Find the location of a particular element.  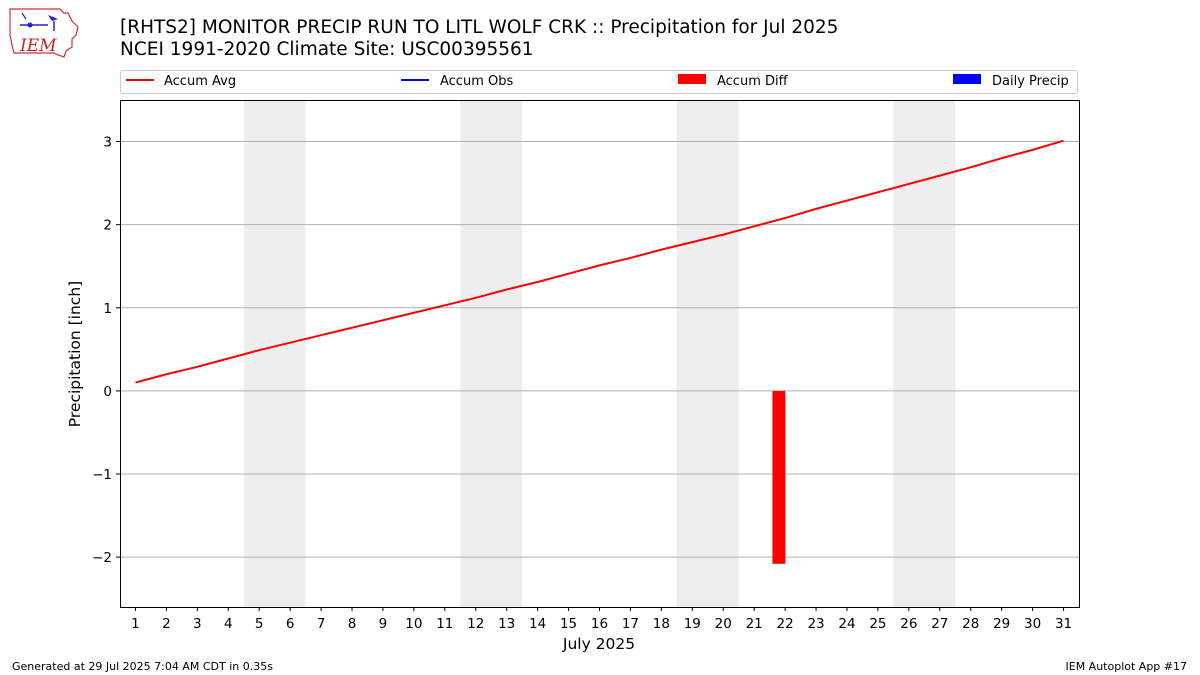

x-tick-label-4: 5 is located at coordinates (259, 624).